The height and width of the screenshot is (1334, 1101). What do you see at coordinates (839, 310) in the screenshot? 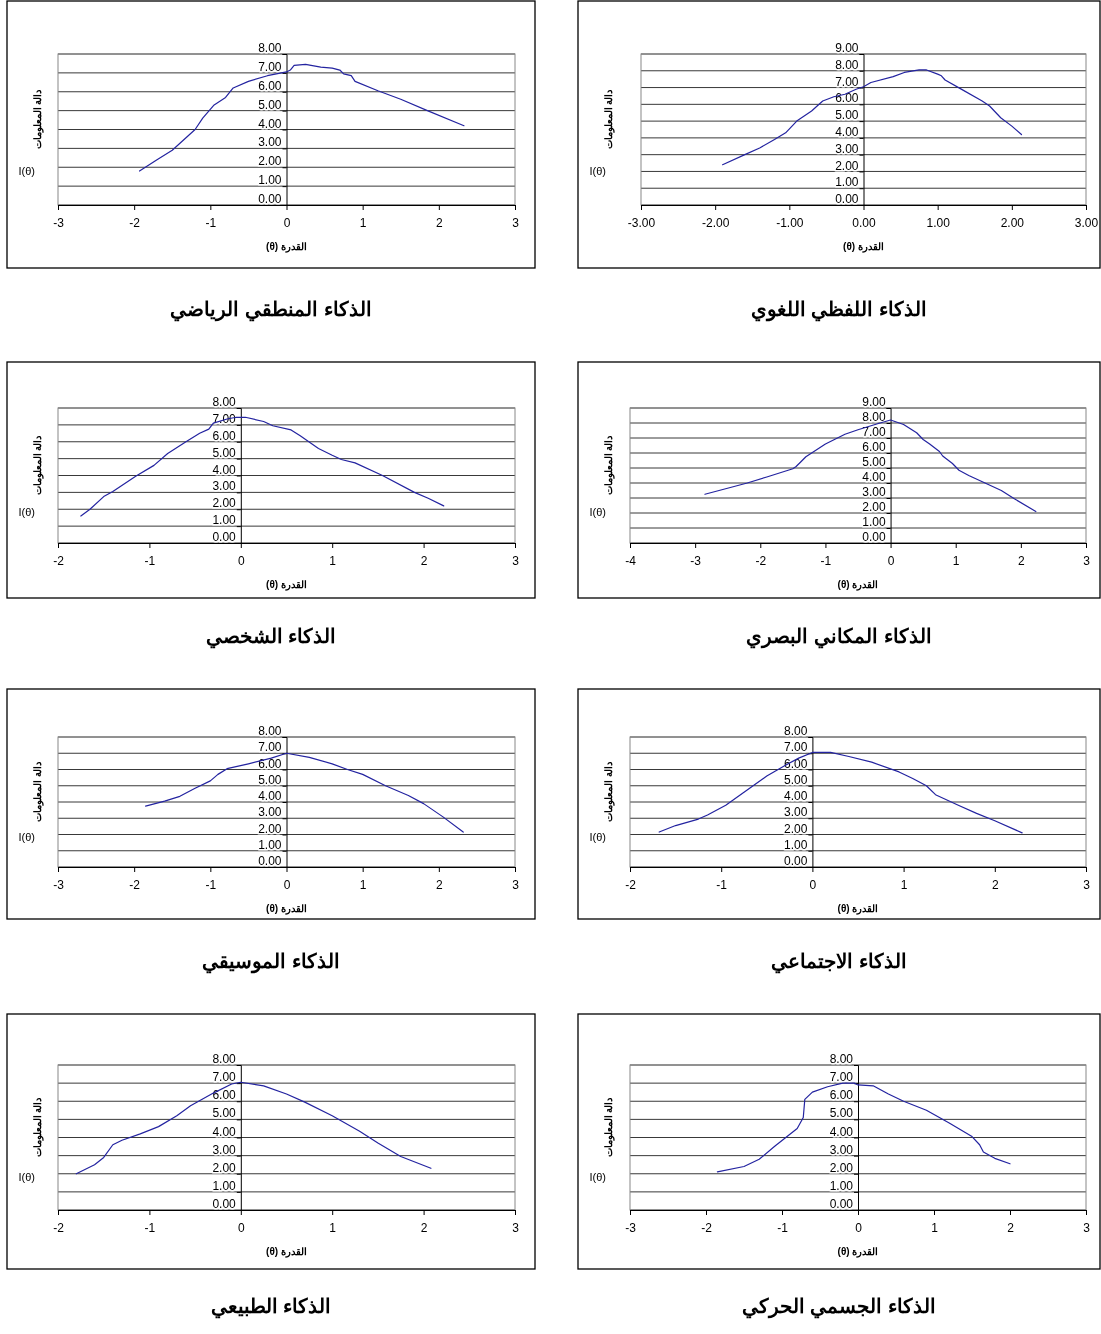
I see `text: الذكاء اللفظي اللغوي` at bounding box center [839, 310].